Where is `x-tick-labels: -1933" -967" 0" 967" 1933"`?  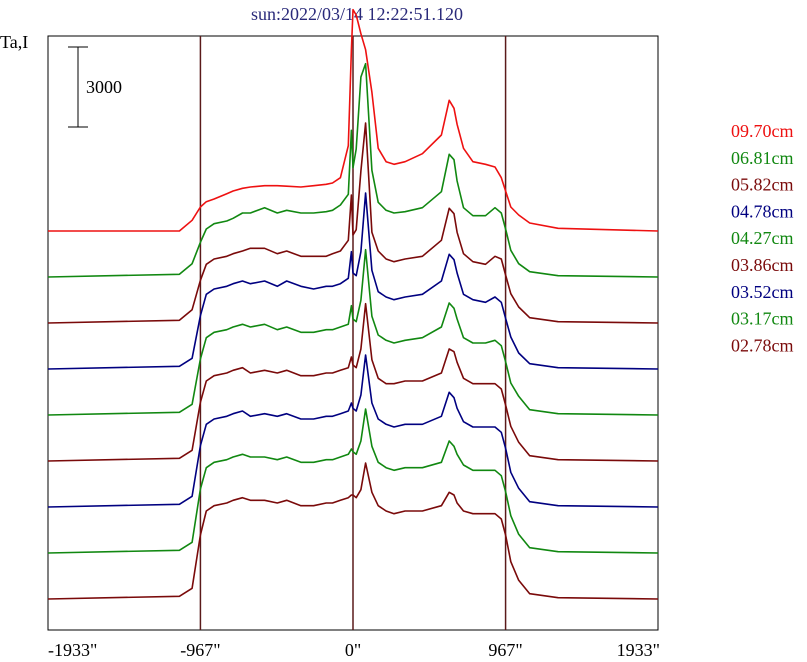 x-tick-labels: -1933" -967" 0" 967" 1933" is located at coordinates (354, 650).